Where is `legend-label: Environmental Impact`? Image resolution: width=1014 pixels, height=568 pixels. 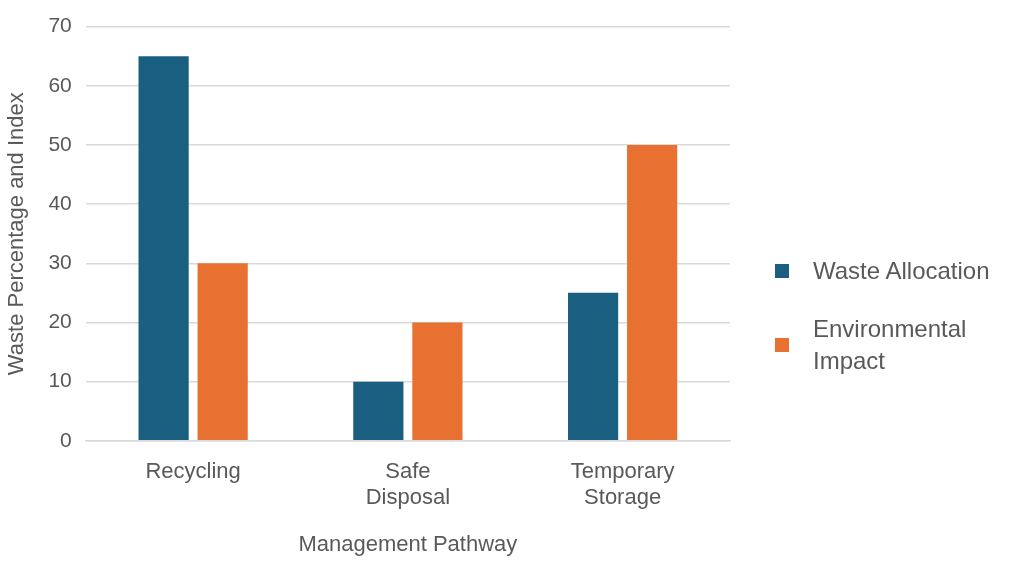 legend-label: Environmental Impact is located at coordinates (890, 345).